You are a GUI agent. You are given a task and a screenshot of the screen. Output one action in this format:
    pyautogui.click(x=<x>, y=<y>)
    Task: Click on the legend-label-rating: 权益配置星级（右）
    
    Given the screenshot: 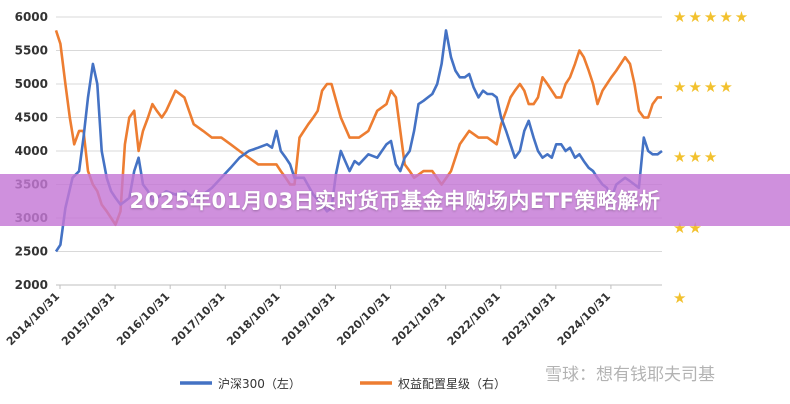 What is the action you would take?
    pyautogui.click(x=452, y=383)
    